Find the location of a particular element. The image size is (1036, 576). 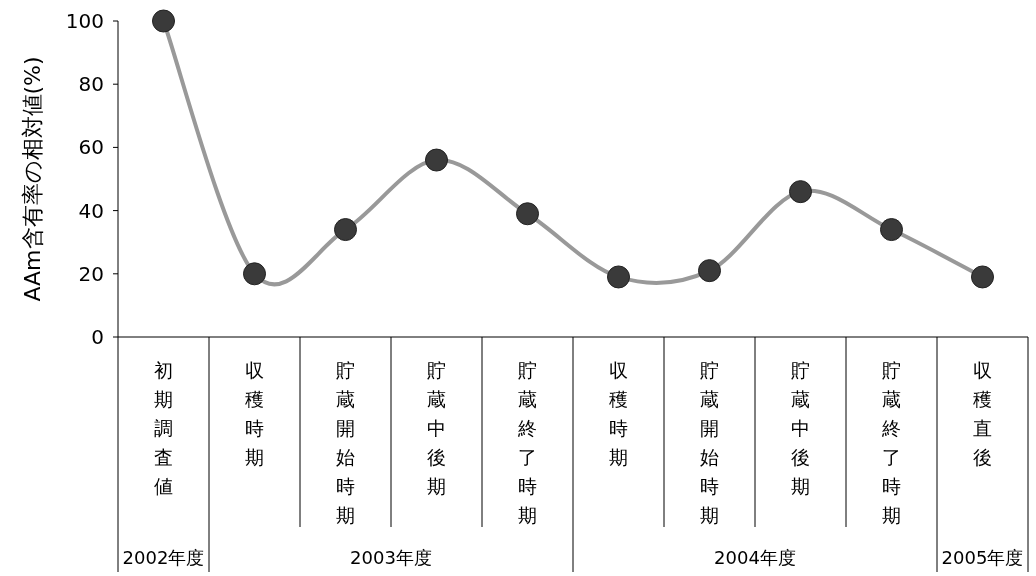

y-tick-label: 80 is located at coordinates (91, 84).